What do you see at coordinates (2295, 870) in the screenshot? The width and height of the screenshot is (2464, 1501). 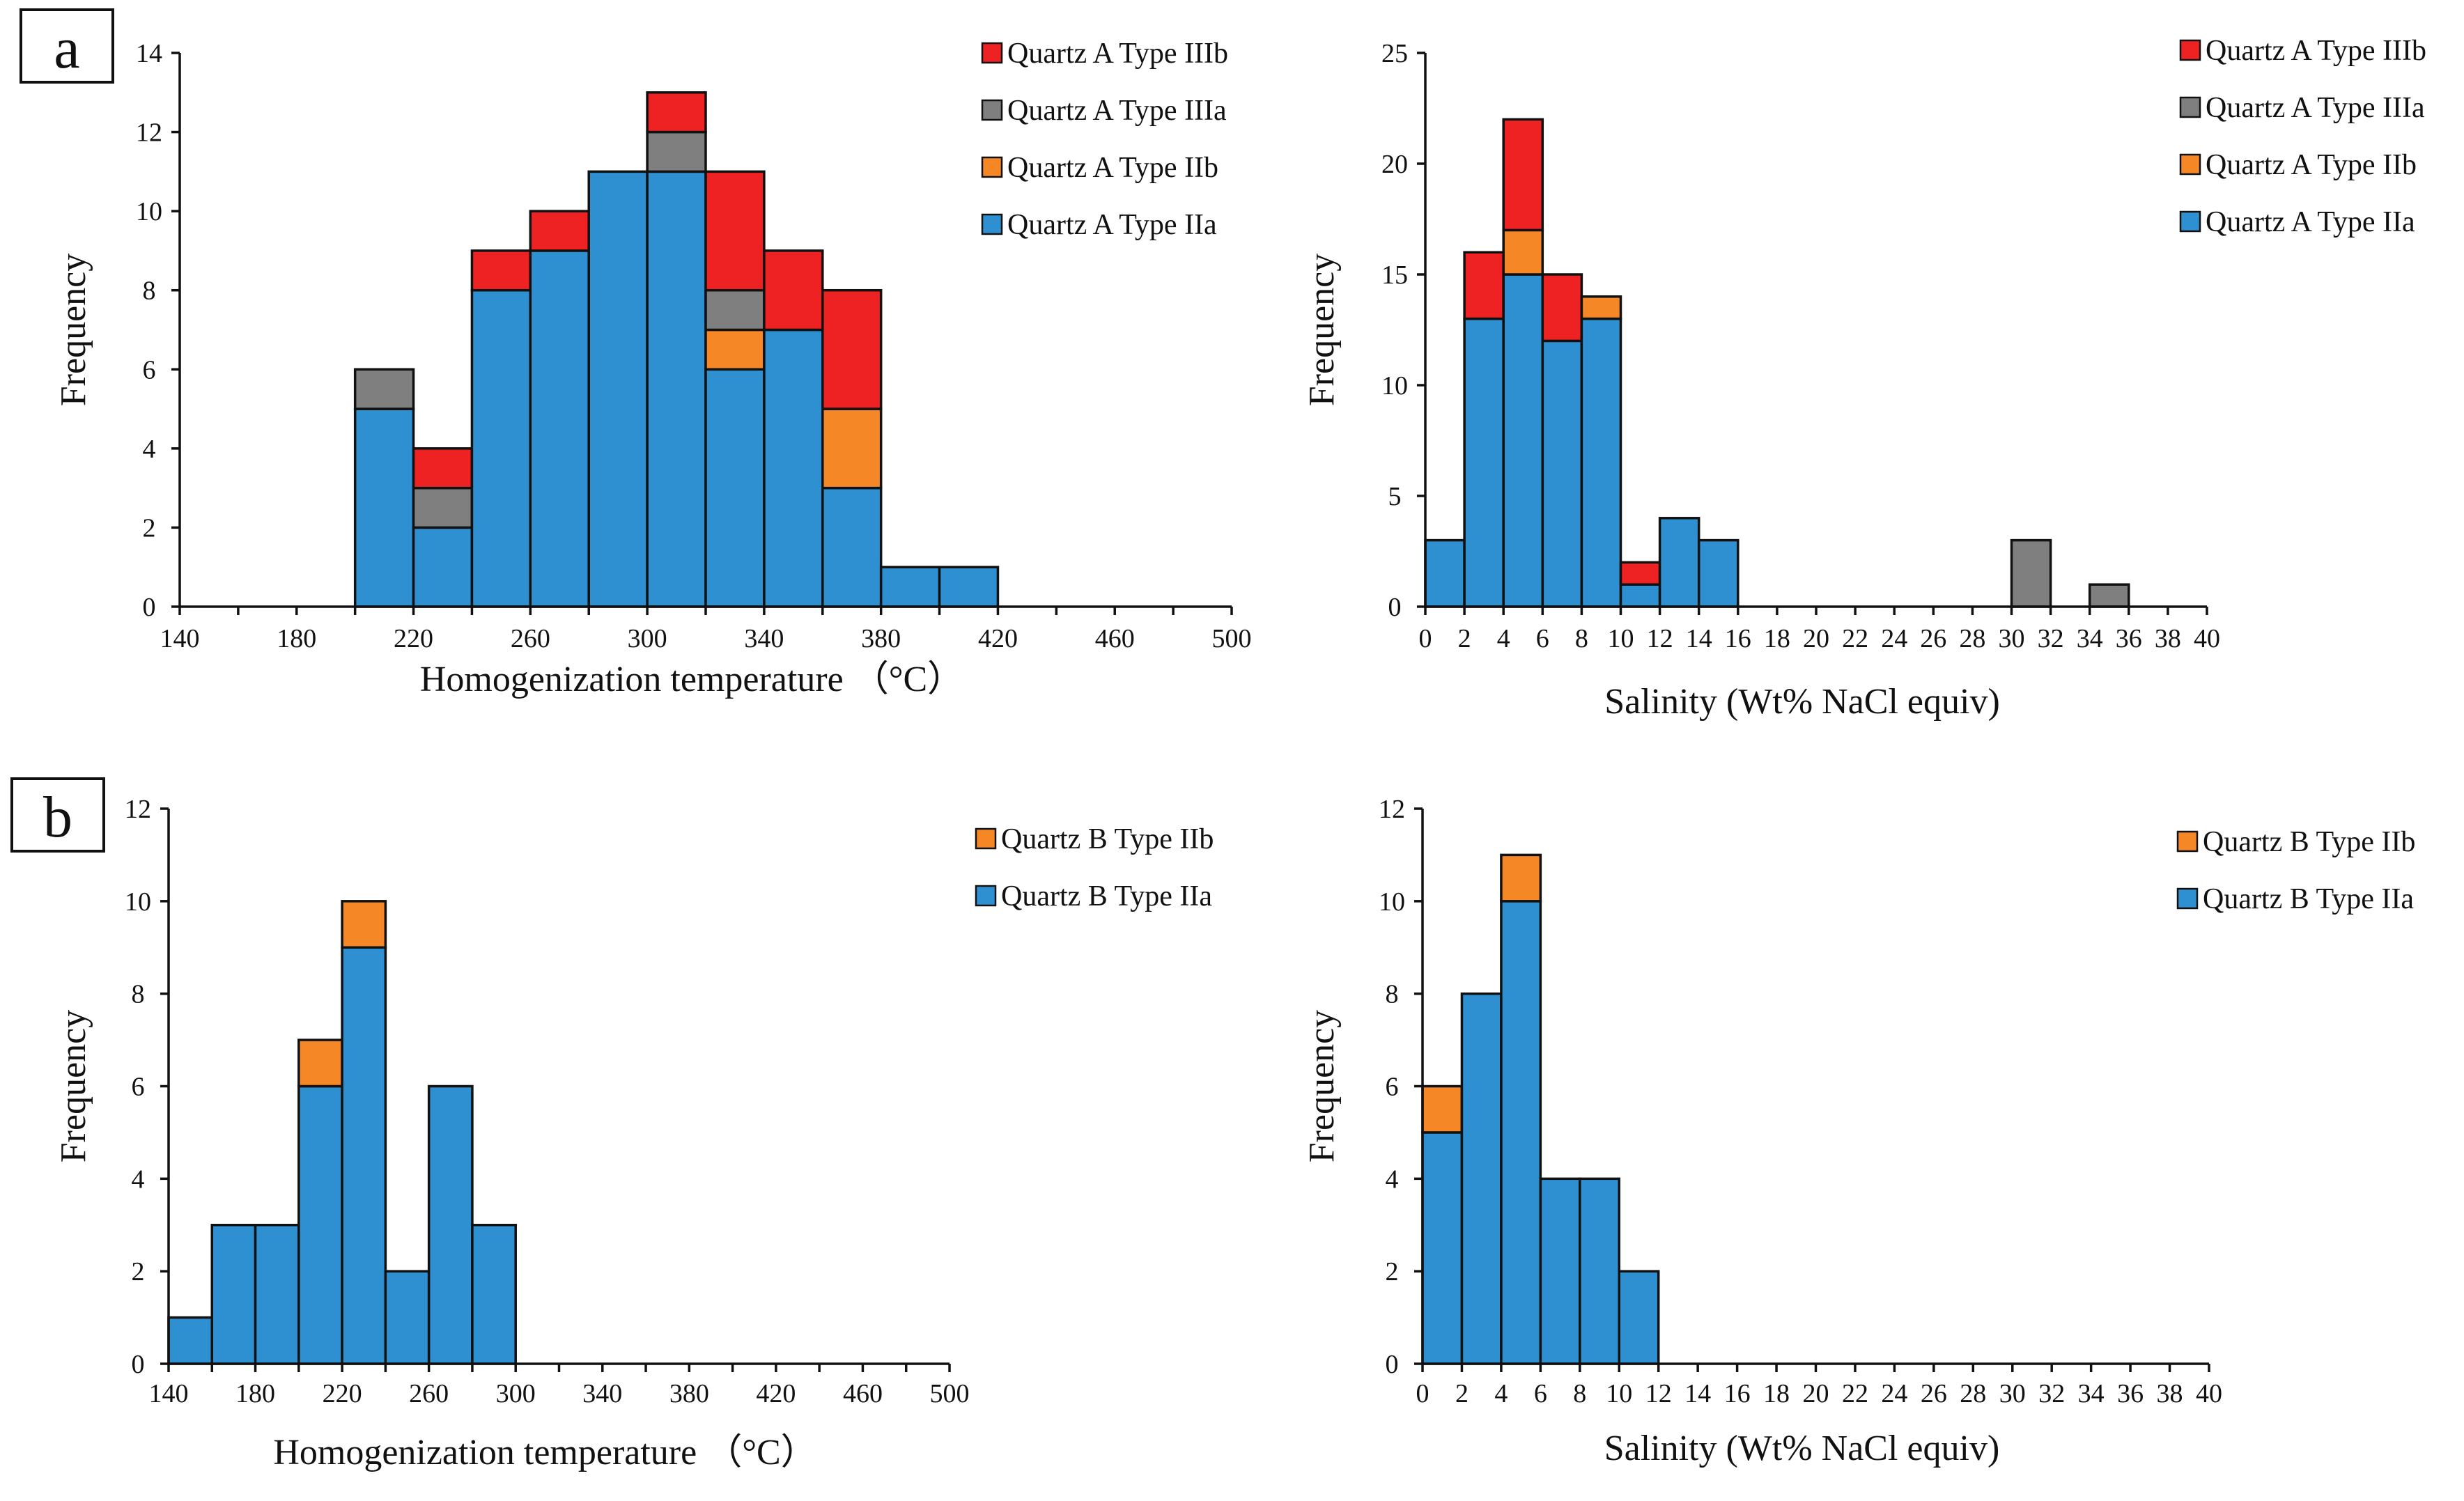 I see `legend: Quartz B Type IIb Quartz B Type IIa` at bounding box center [2295, 870].